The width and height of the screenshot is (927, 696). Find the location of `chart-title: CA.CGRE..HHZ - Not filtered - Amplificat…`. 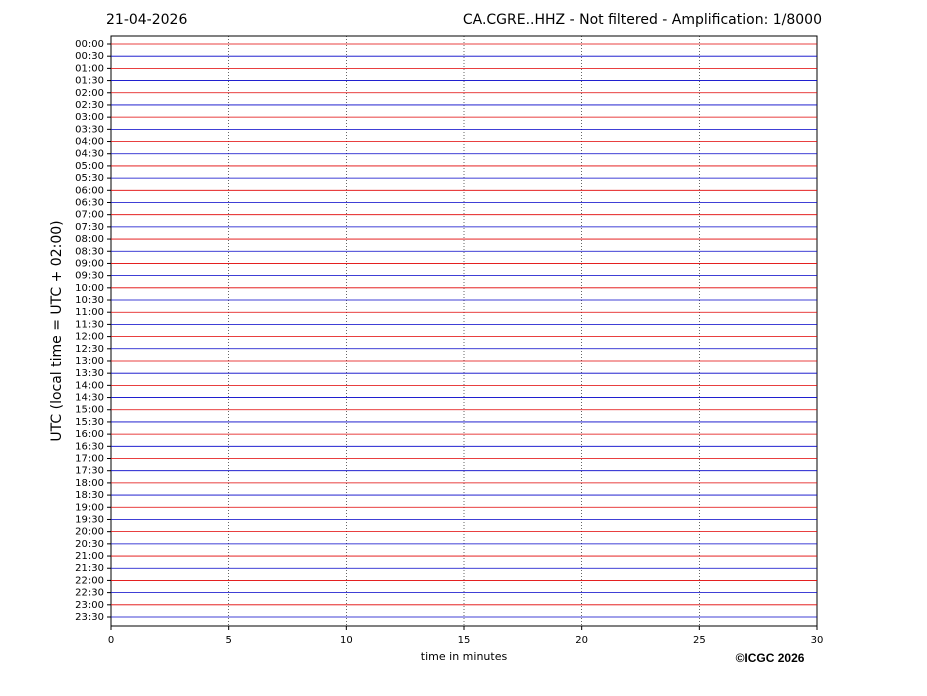

chart-title: CA.CGRE..HHZ - Not filtered - Amplificat… is located at coordinates (642, 20).